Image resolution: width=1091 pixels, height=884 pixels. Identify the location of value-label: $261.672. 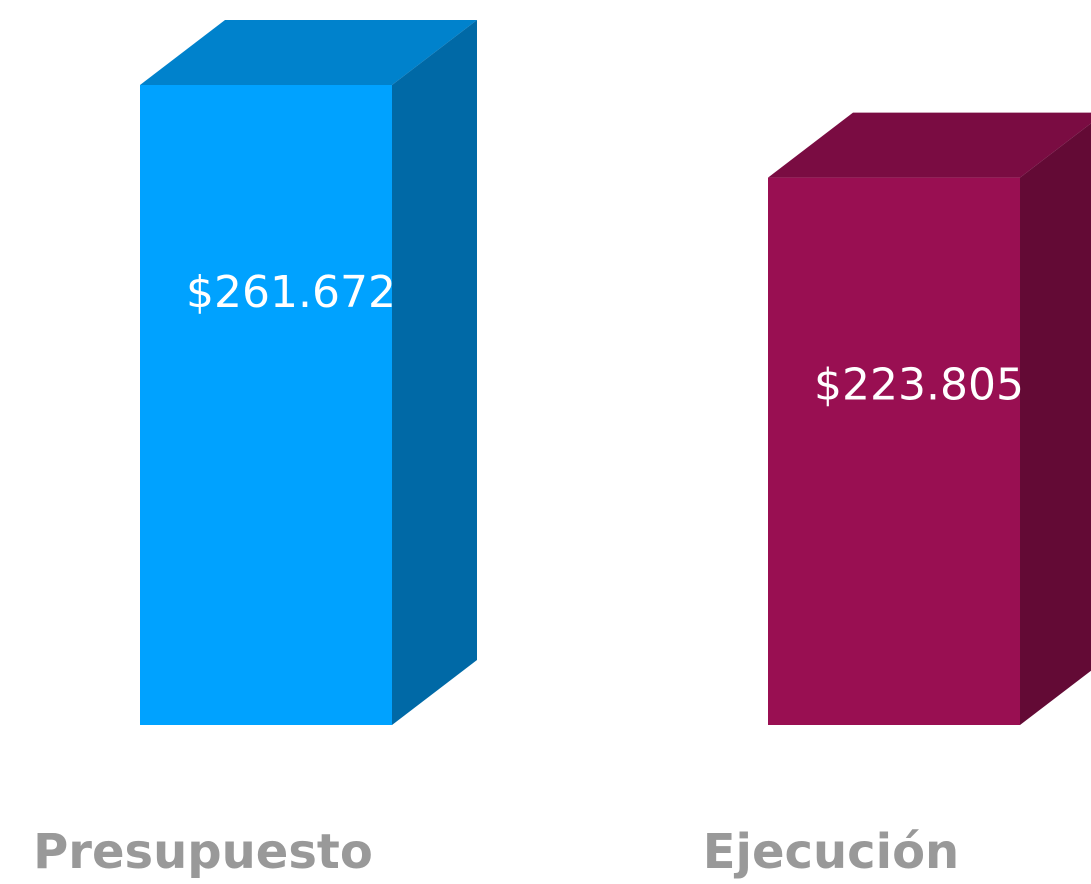
(291, 292).